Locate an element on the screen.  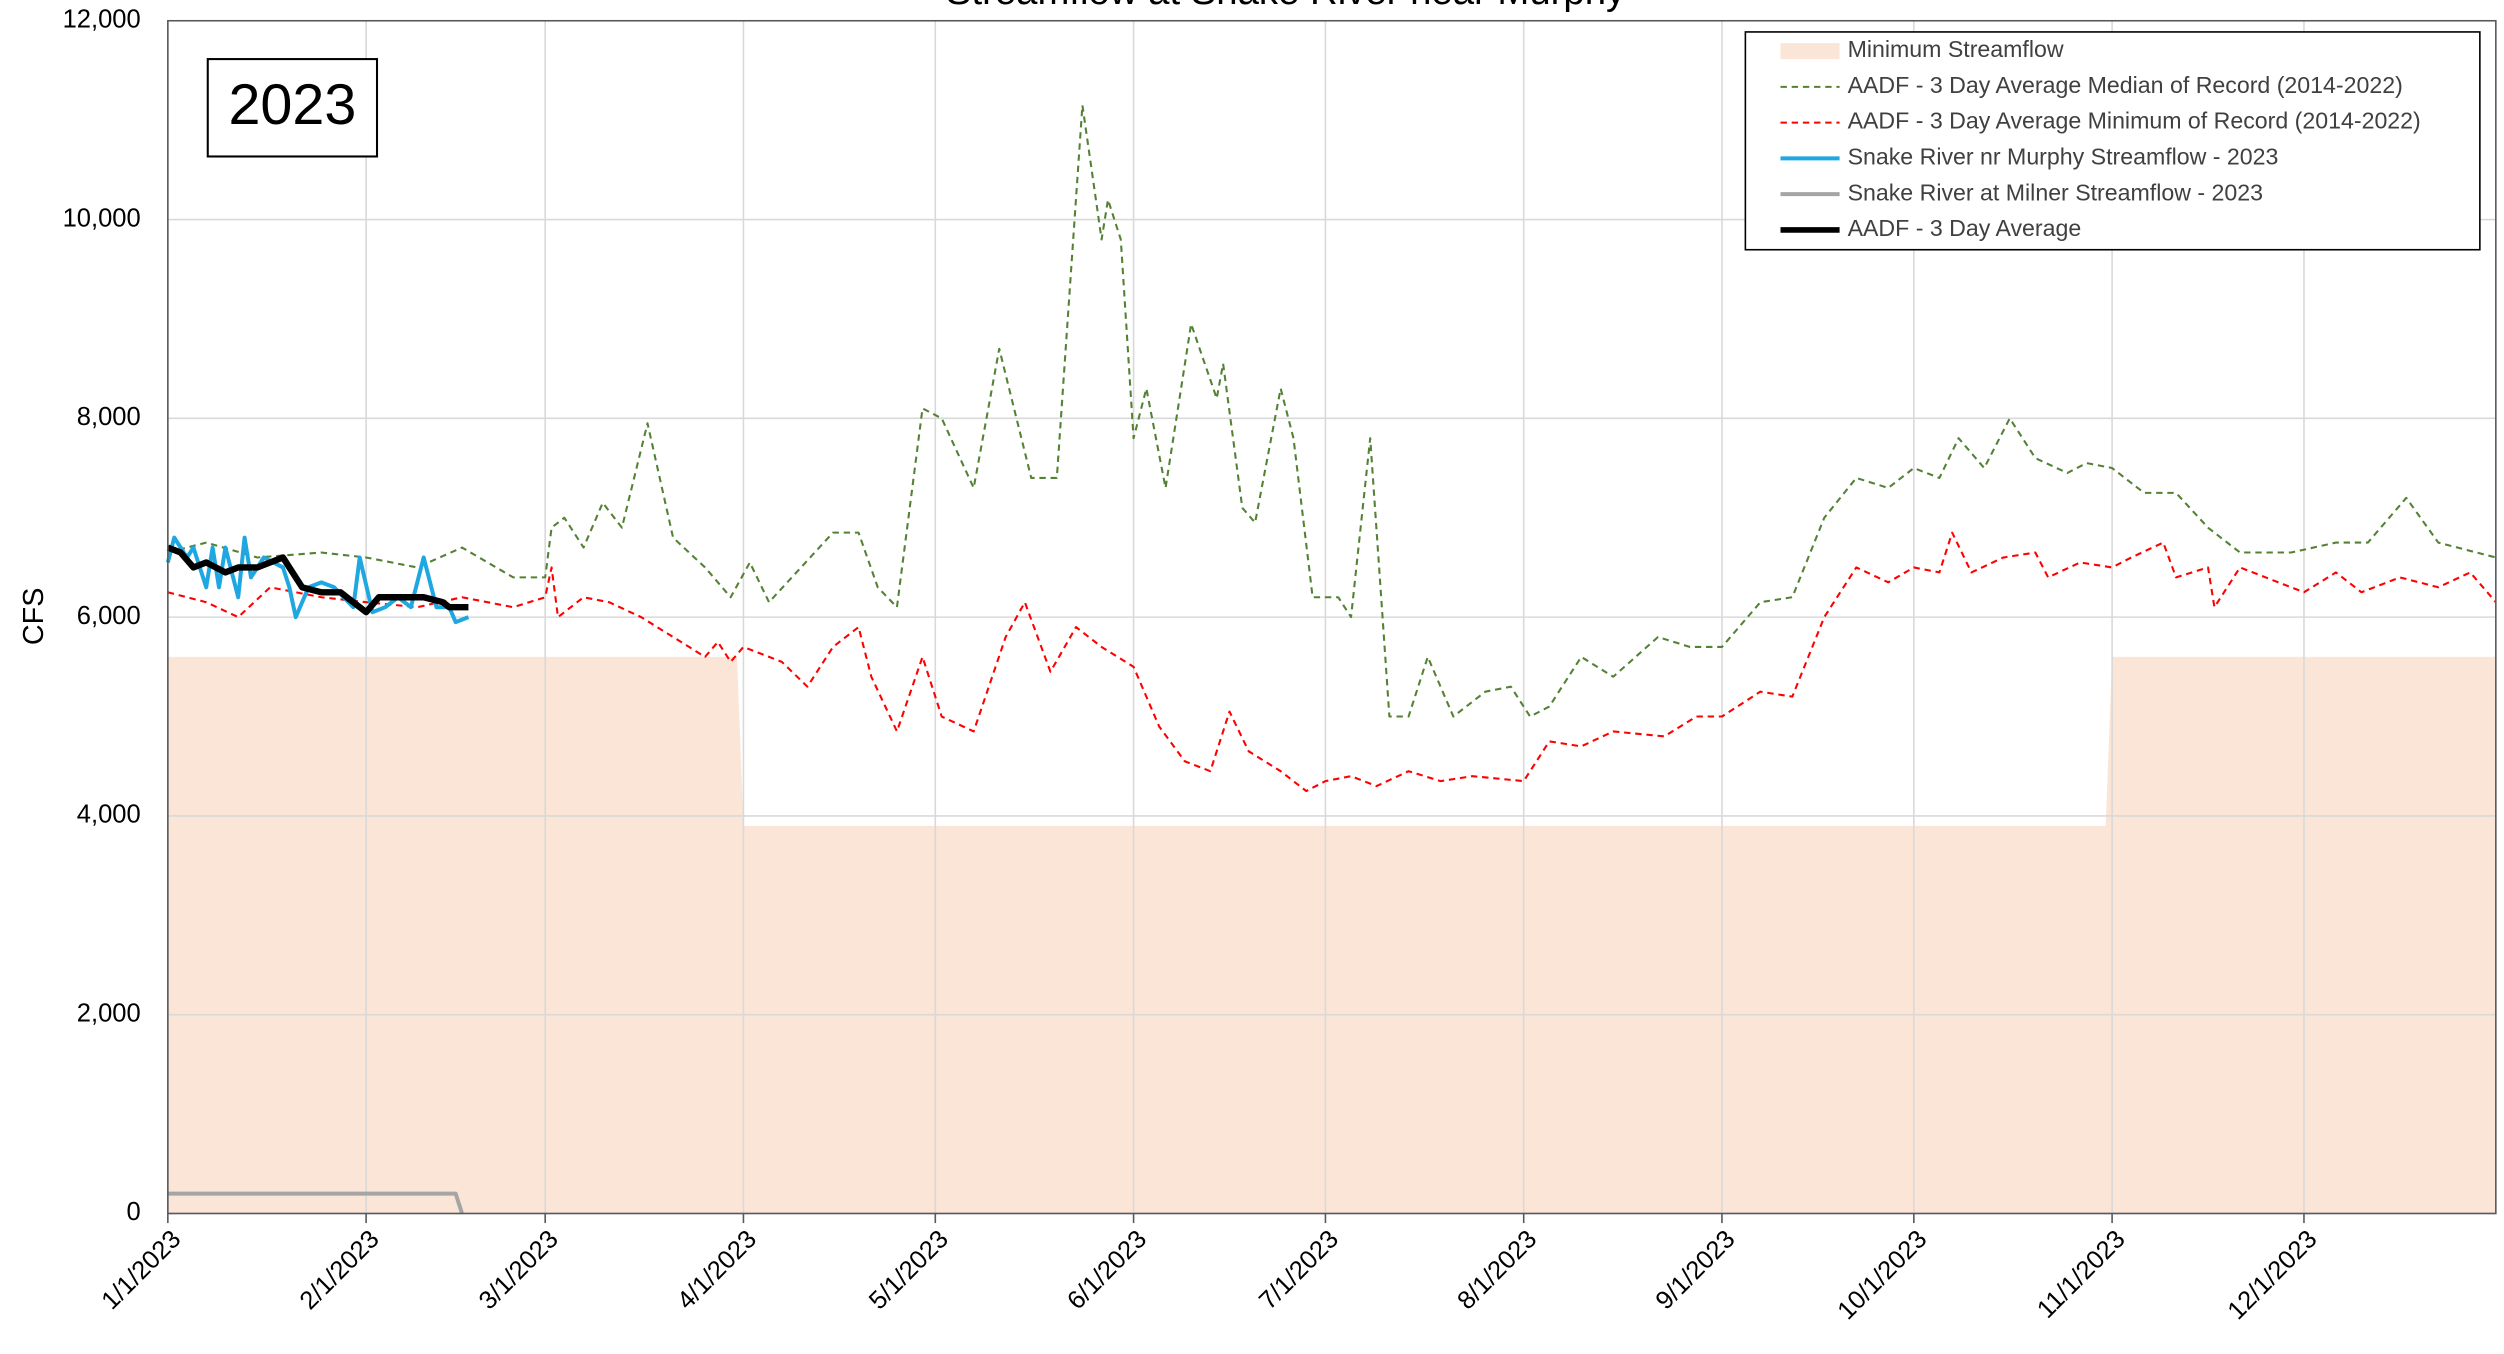
x-tick-label: 1/1/2023 is located at coordinates (141, 1270).